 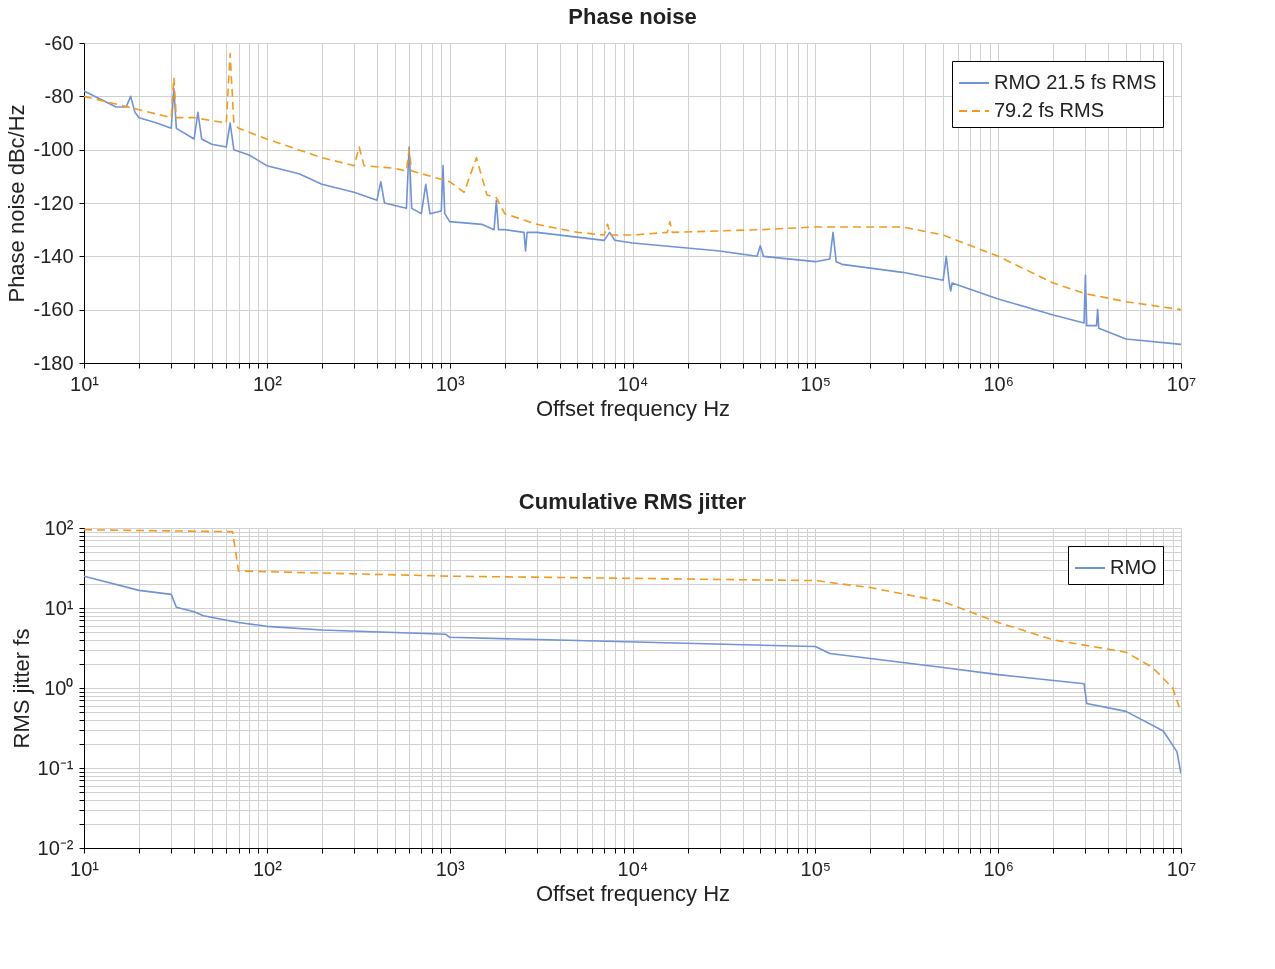 I want to click on y-tick-label: 10², so click(x=59, y=527).